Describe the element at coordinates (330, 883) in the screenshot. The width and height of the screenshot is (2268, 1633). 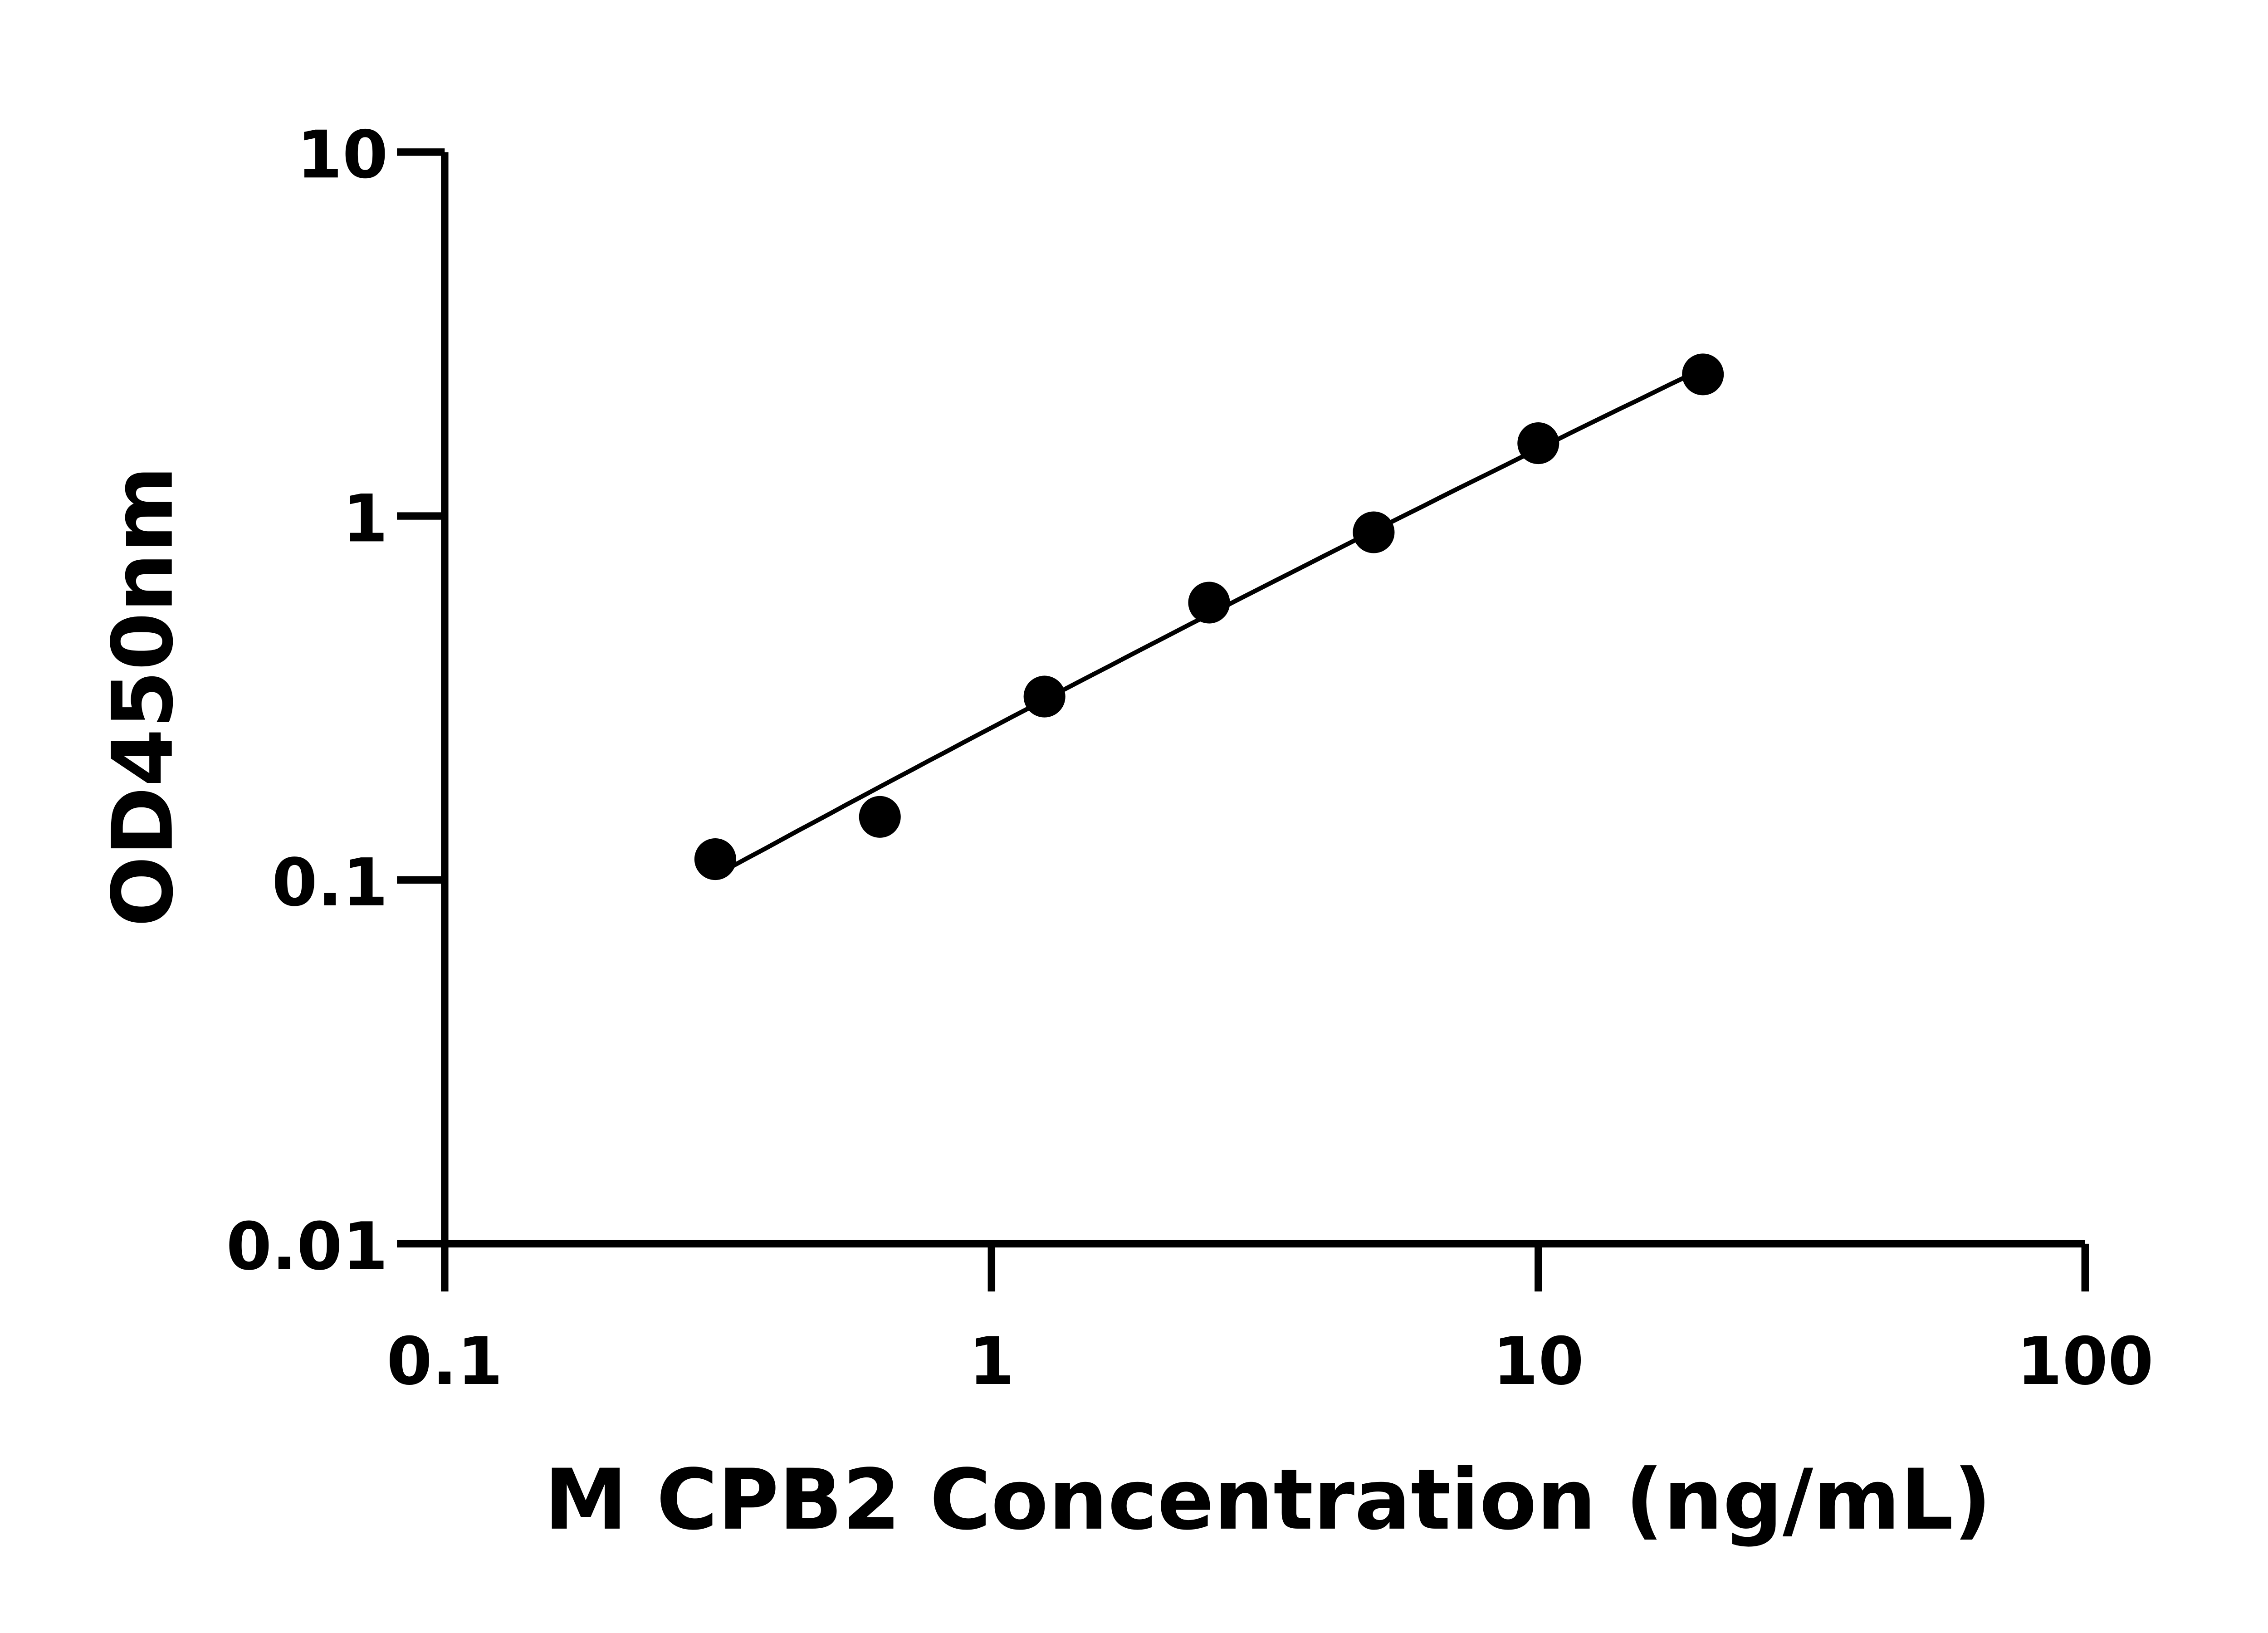
I see `y-tick-label: 0.1` at that location.